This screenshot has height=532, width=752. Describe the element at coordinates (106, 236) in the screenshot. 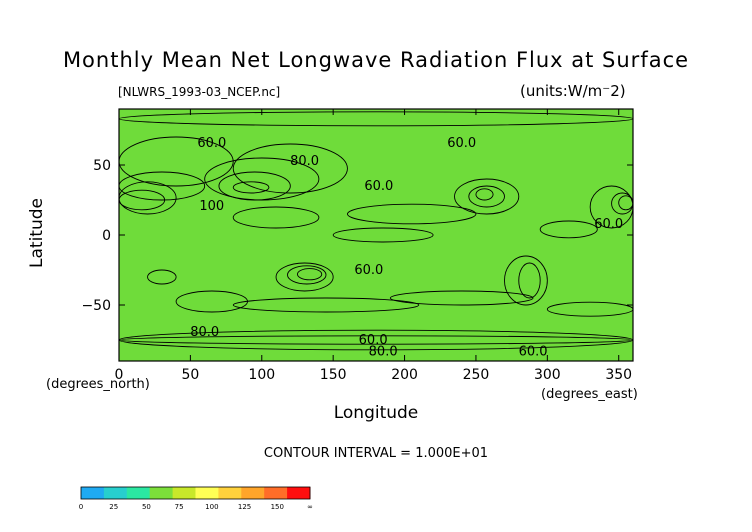

I see `y-tick-label: 0` at that location.